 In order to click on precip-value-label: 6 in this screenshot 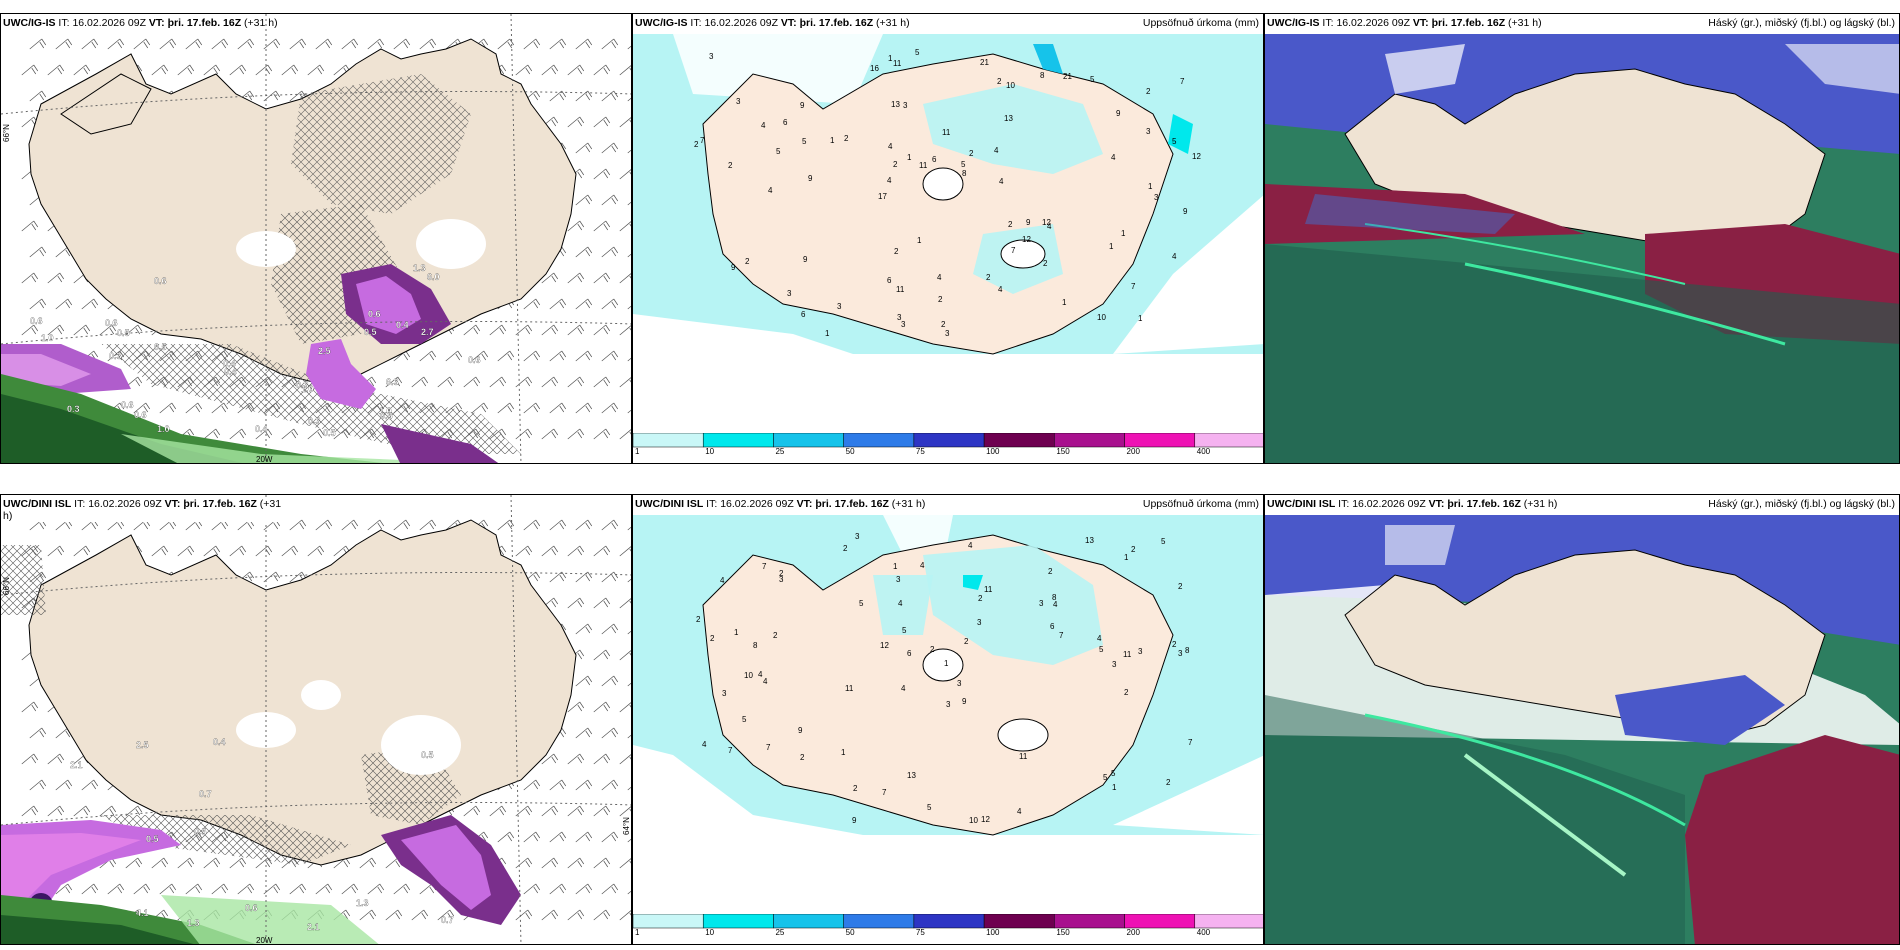, I will do `click(803, 314)`.